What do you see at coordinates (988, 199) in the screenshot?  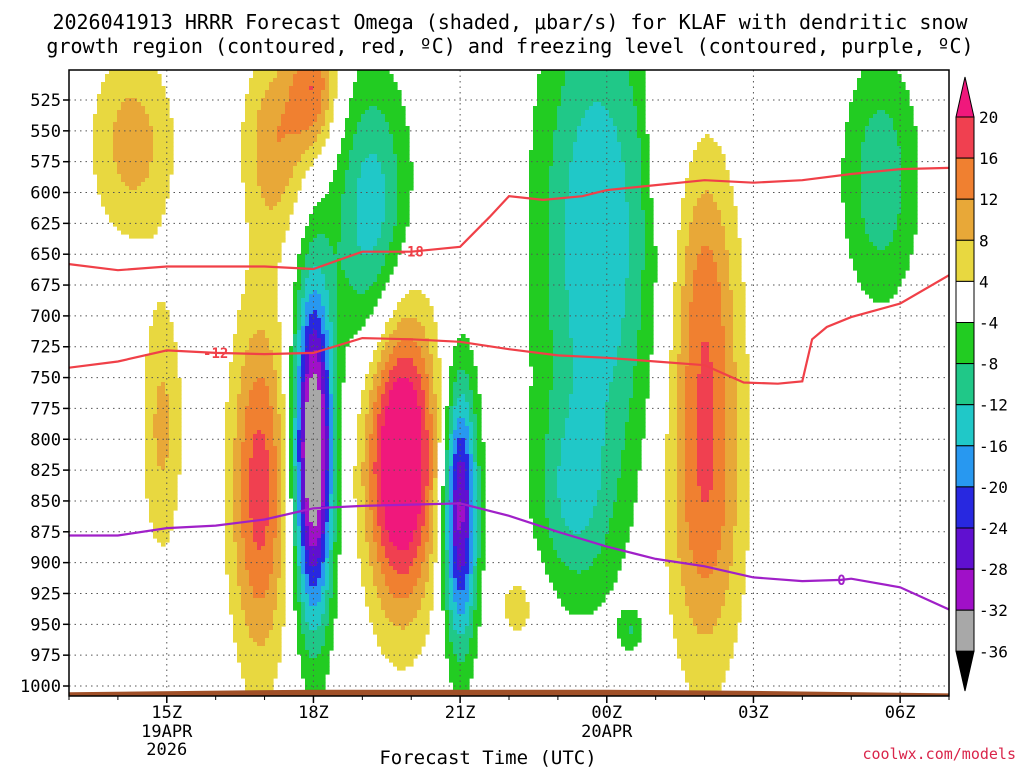 I see `colorbar-label: 12` at bounding box center [988, 199].